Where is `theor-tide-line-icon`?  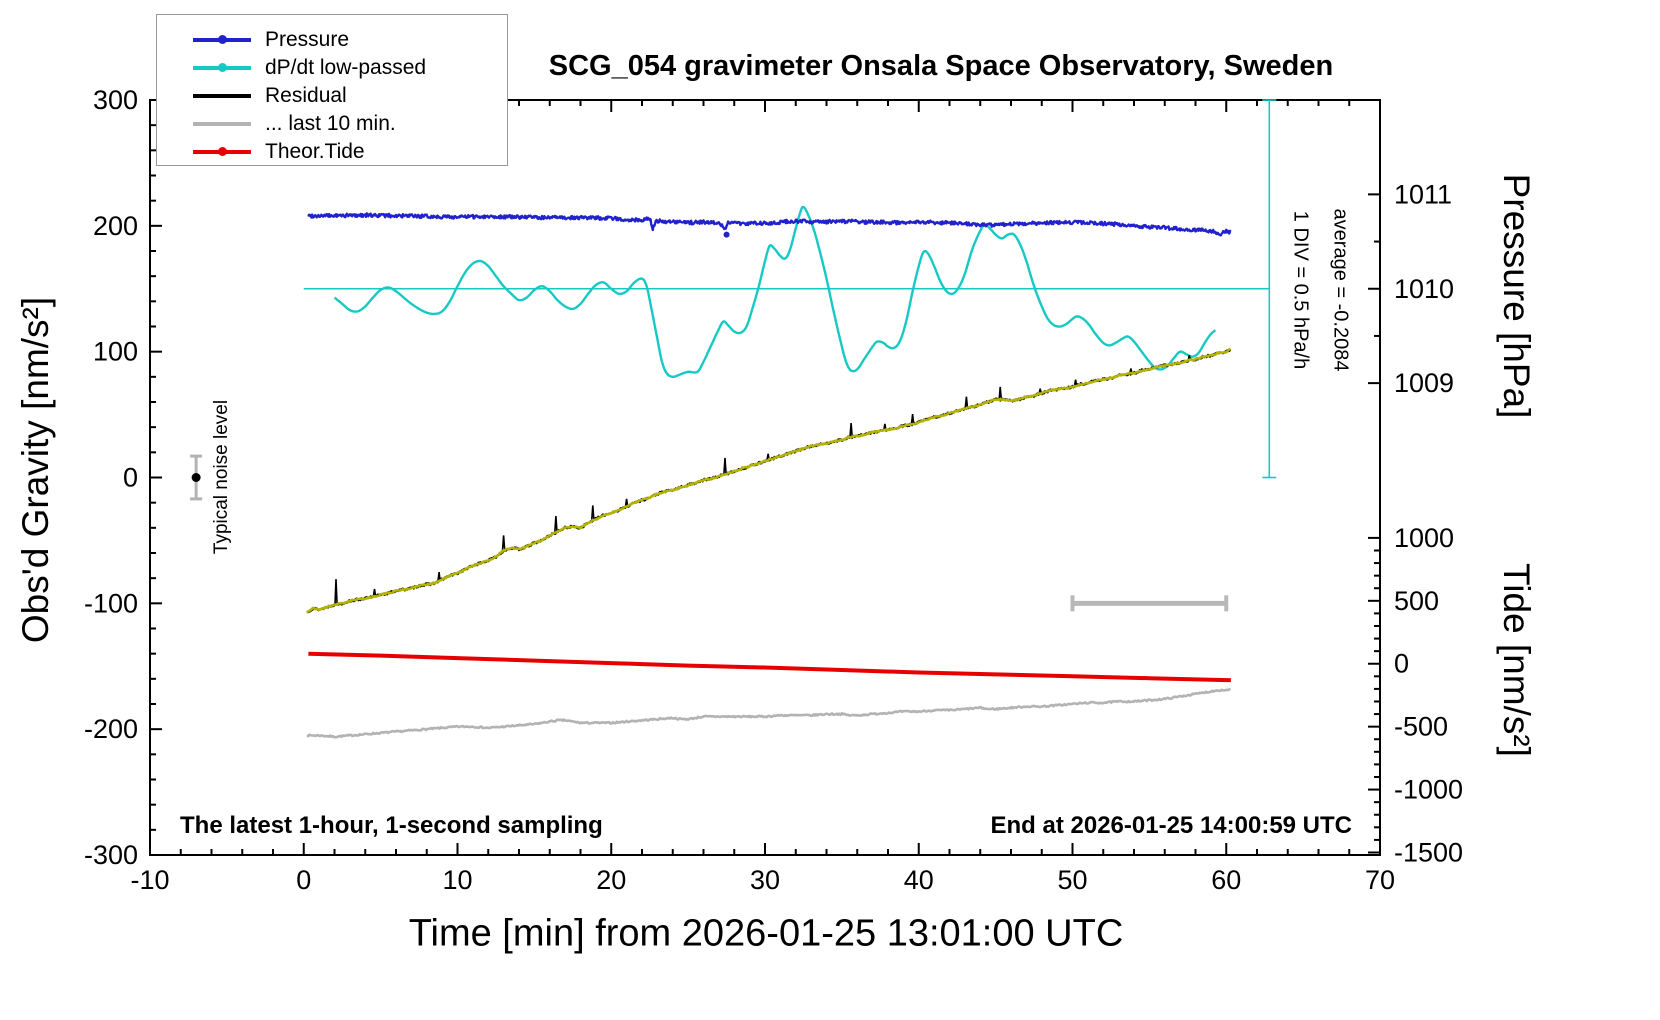
theor-tide-line-icon is located at coordinates (222, 151).